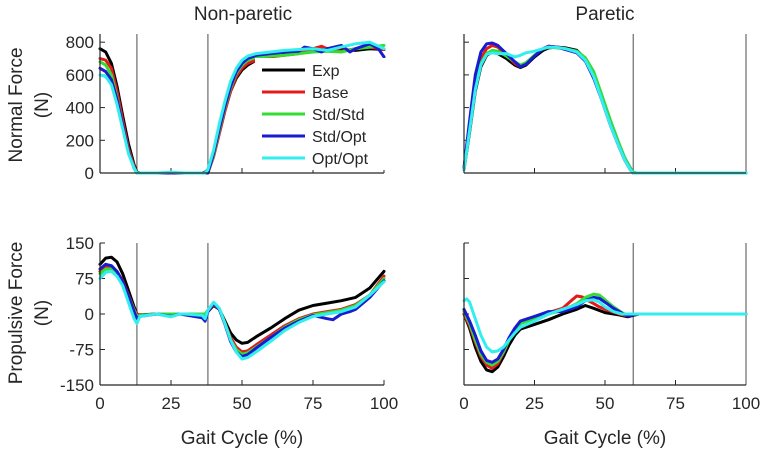  What do you see at coordinates (84, 279) in the screenshot?
I see `ytick-label: 75` at bounding box center [84, 279].